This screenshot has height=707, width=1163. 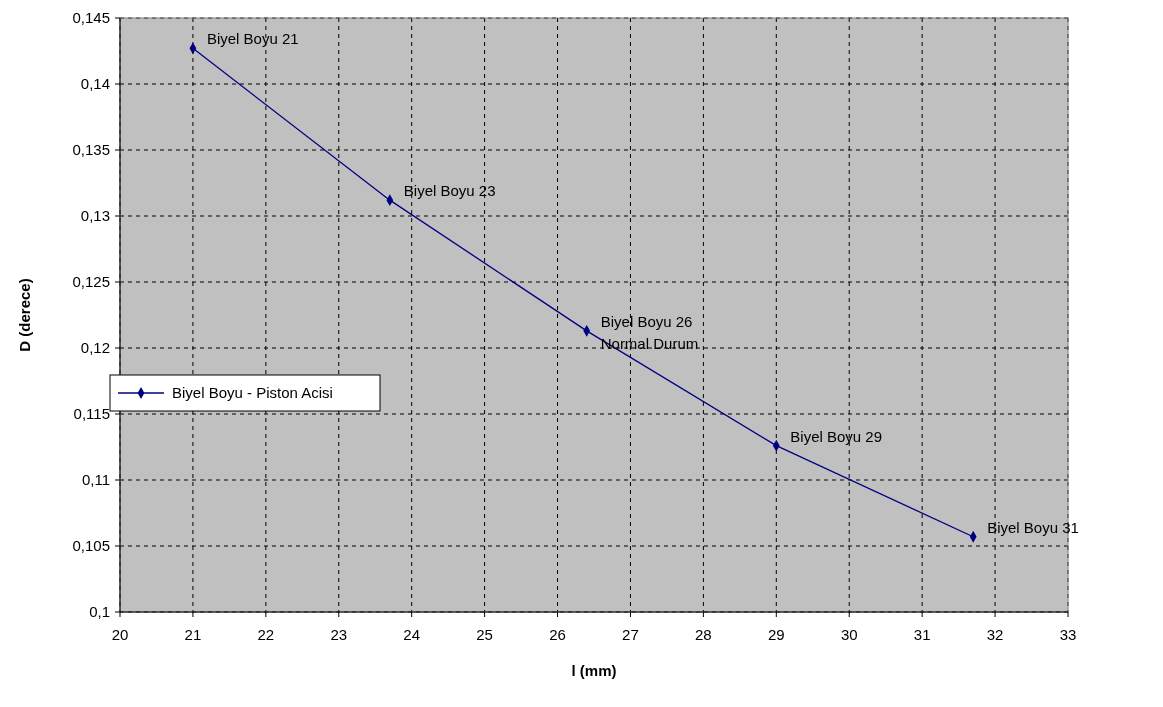 What do you see at coordinates (484, 634) in the screenshot?
I see `x-tick-label: 25` at bounding box center [484, 634].